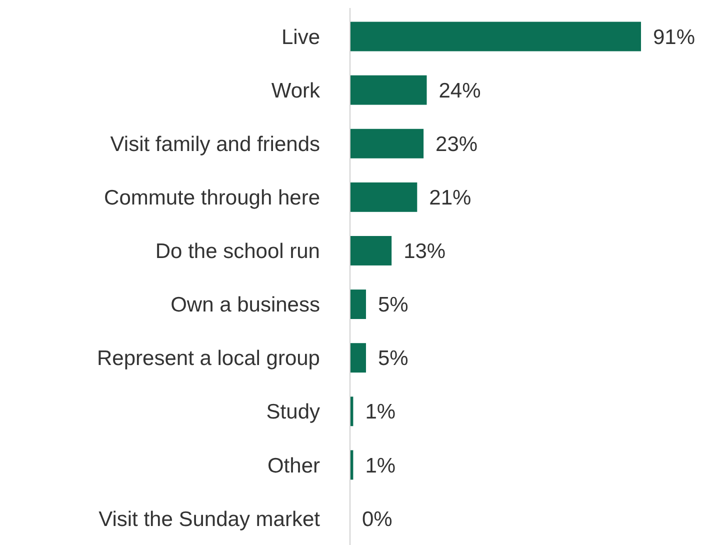 This screenshot has width=715, height=545. I want to click on y-tick-label: Visit family and friends, so click(215, 144).